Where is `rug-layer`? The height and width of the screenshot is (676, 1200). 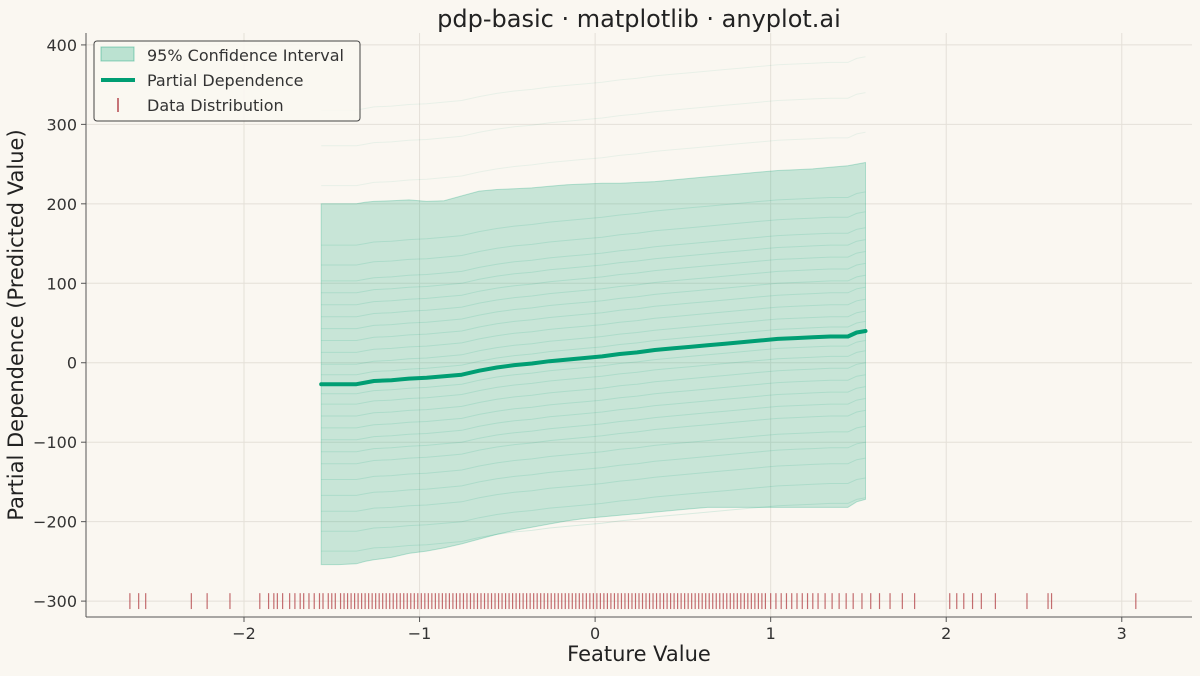 rug-layer is located at coordinates (633, 601).